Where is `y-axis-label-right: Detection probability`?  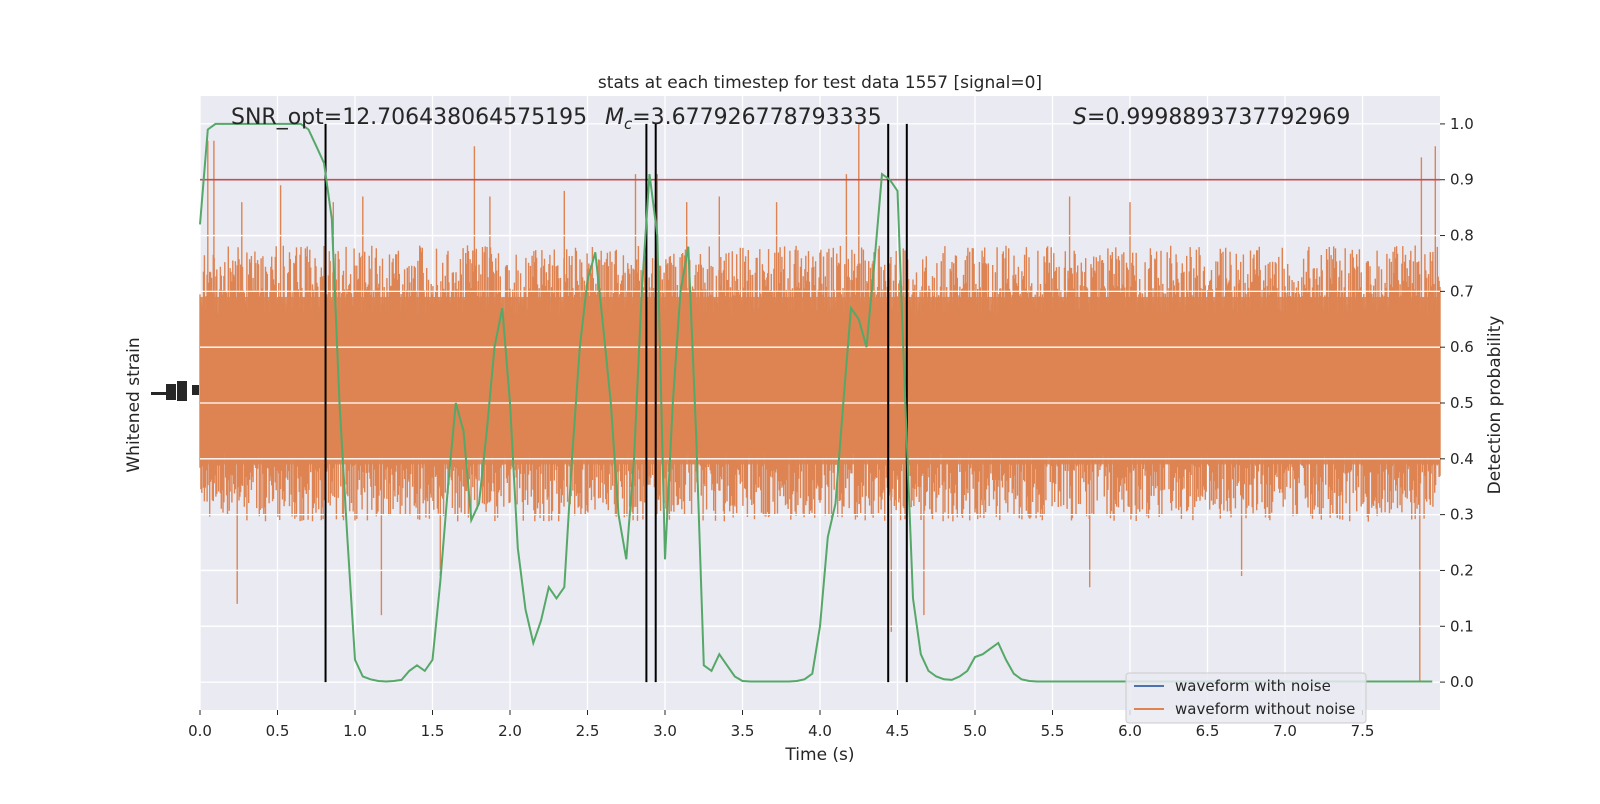
y-axis-label-right: Detection probability is located at coordinates (1495, 405).